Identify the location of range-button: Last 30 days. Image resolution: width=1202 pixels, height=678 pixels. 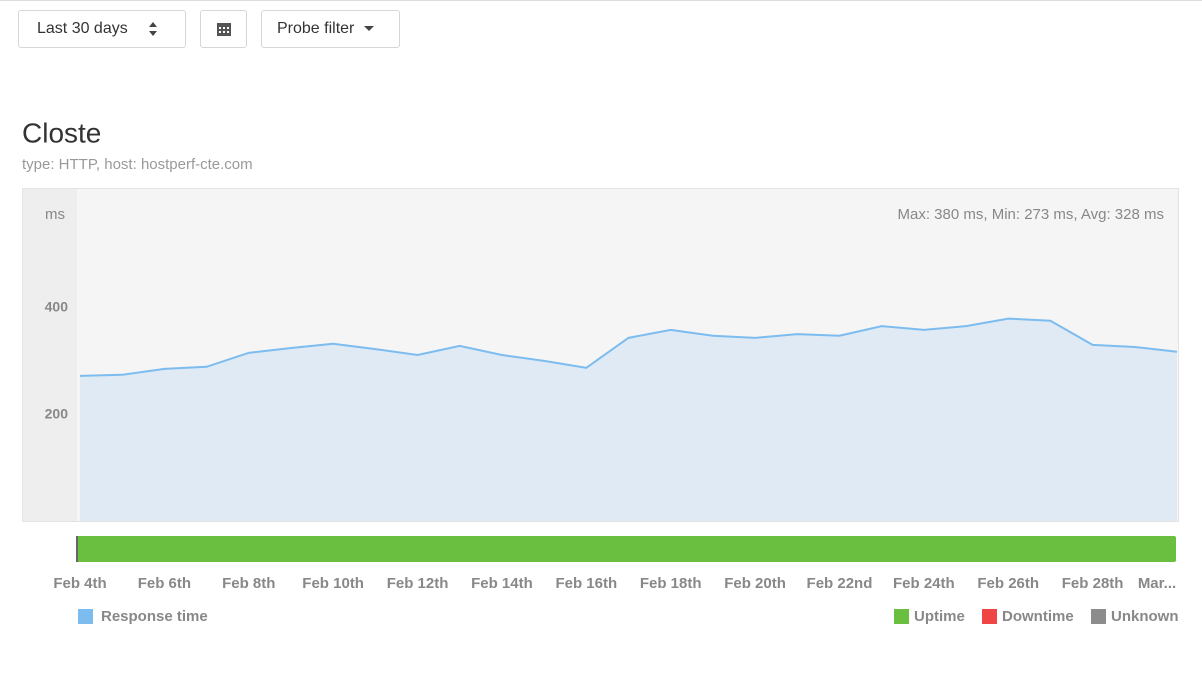
(102, 29).